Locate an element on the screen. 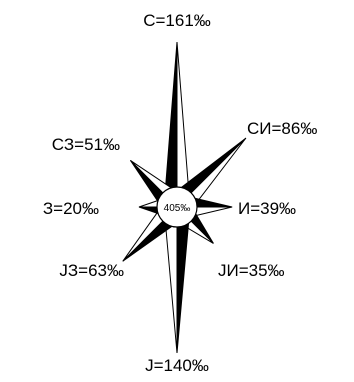 This screenshot has height=382, width=354. spike-n-dark-half is located at coordinates (170, 125).